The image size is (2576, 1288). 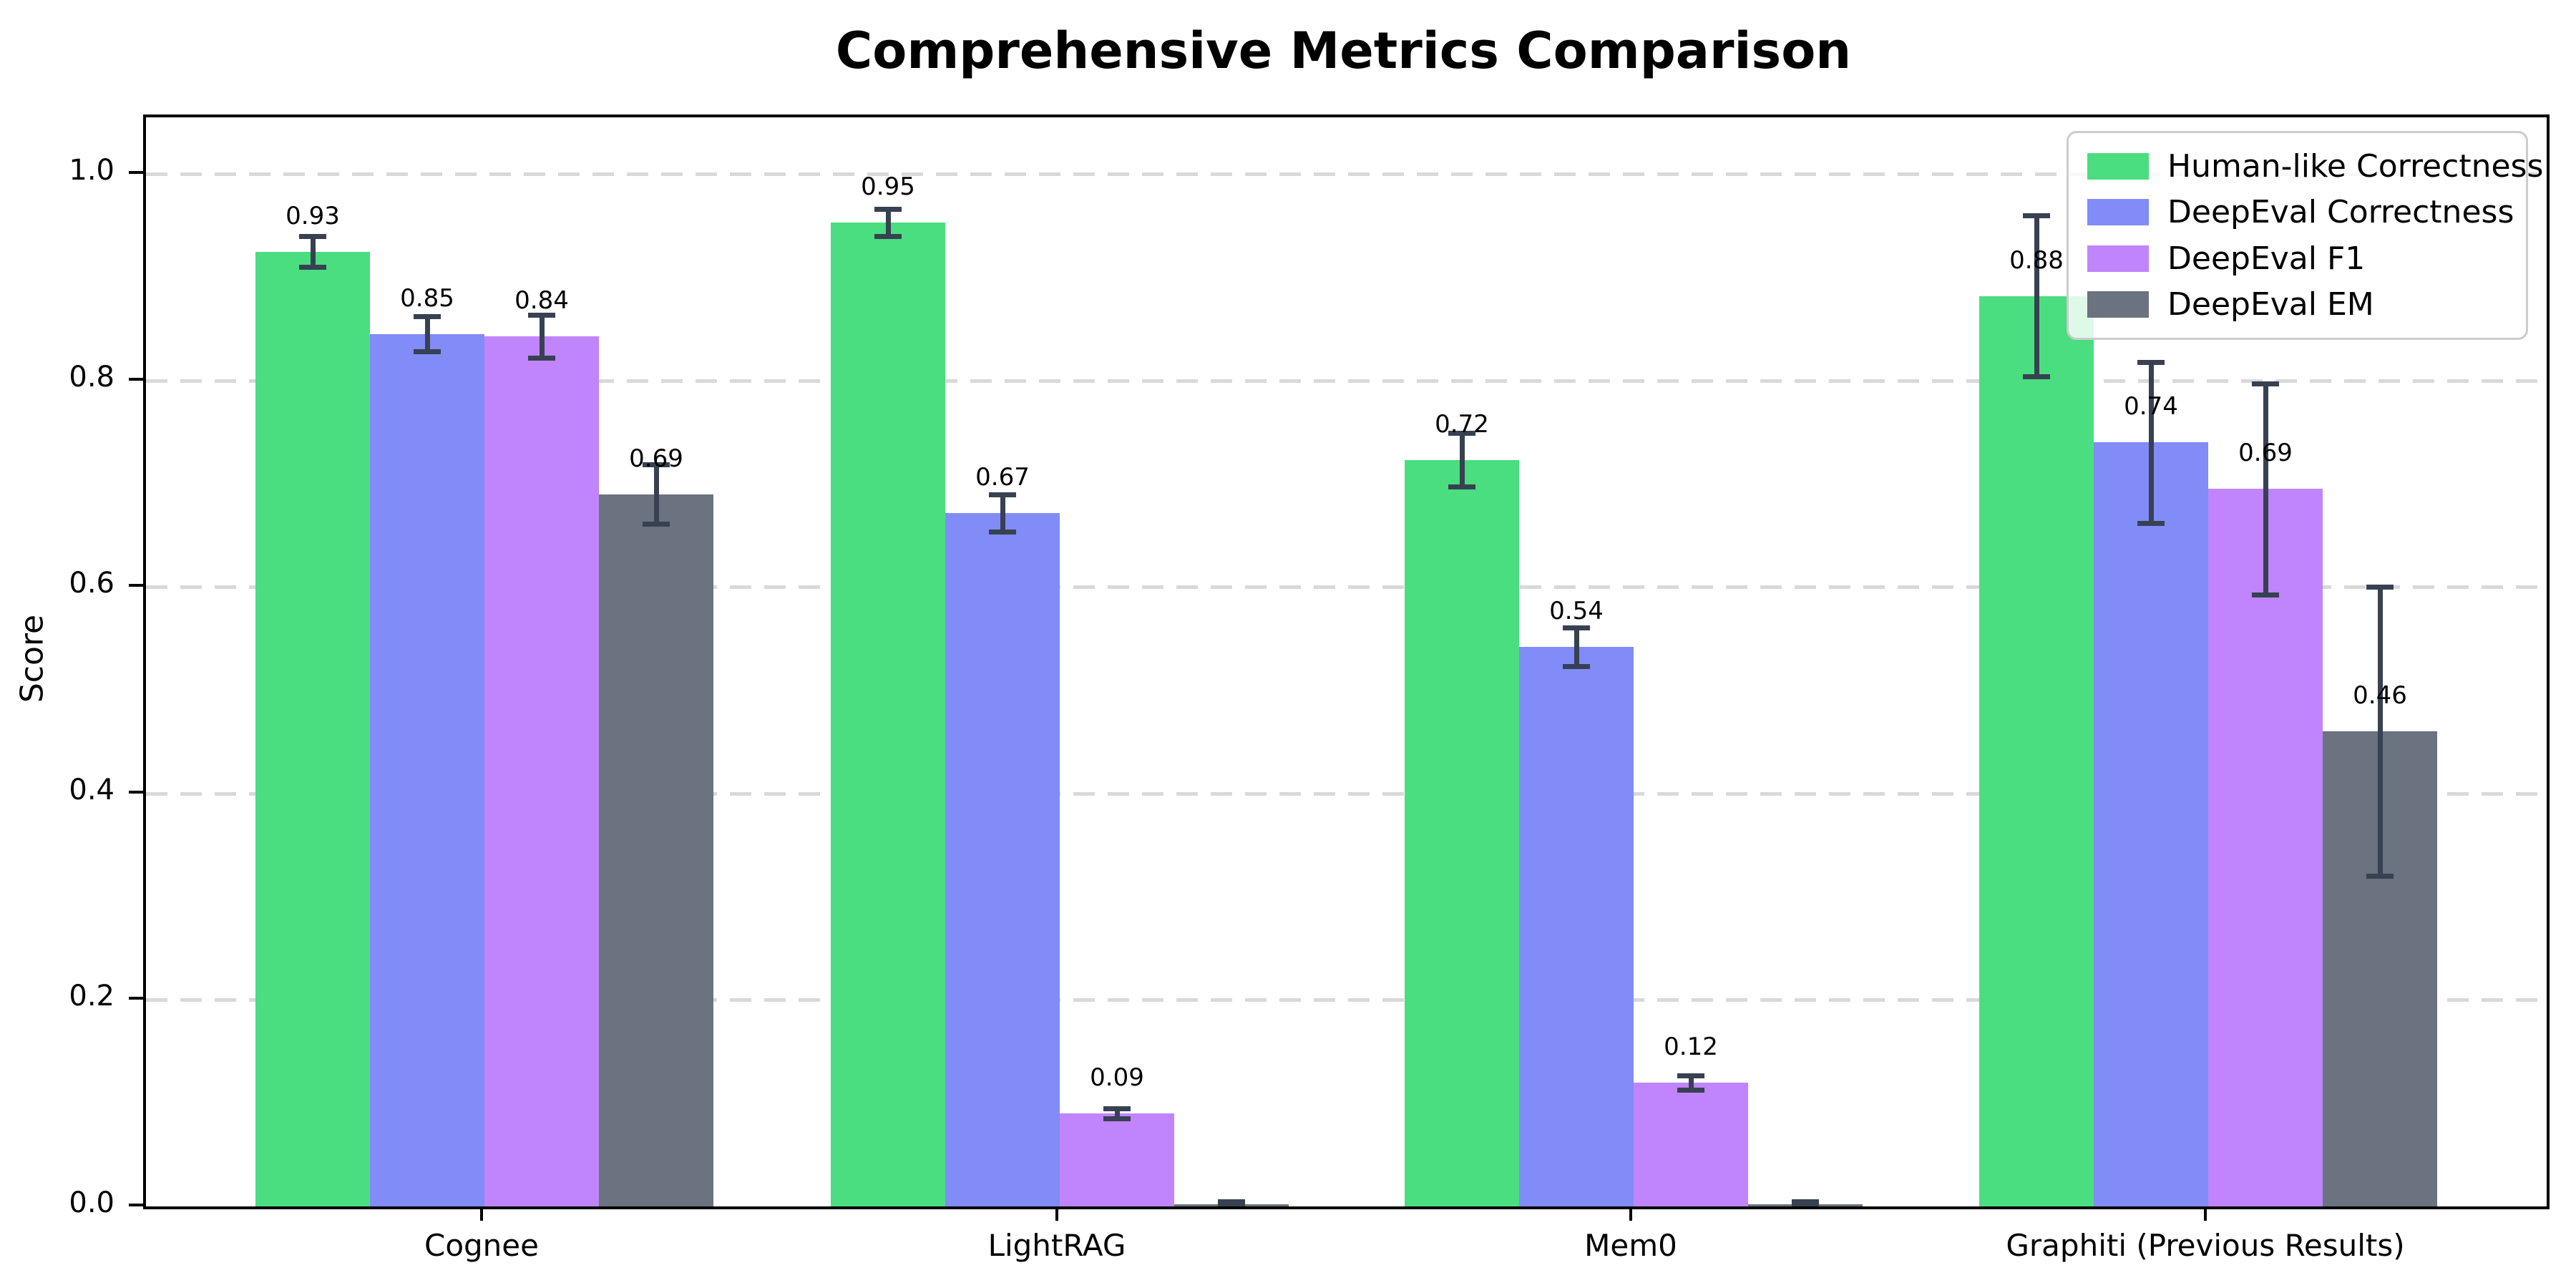 I want to click on y-tick-label: 0.4, so click(x=91, y=789).